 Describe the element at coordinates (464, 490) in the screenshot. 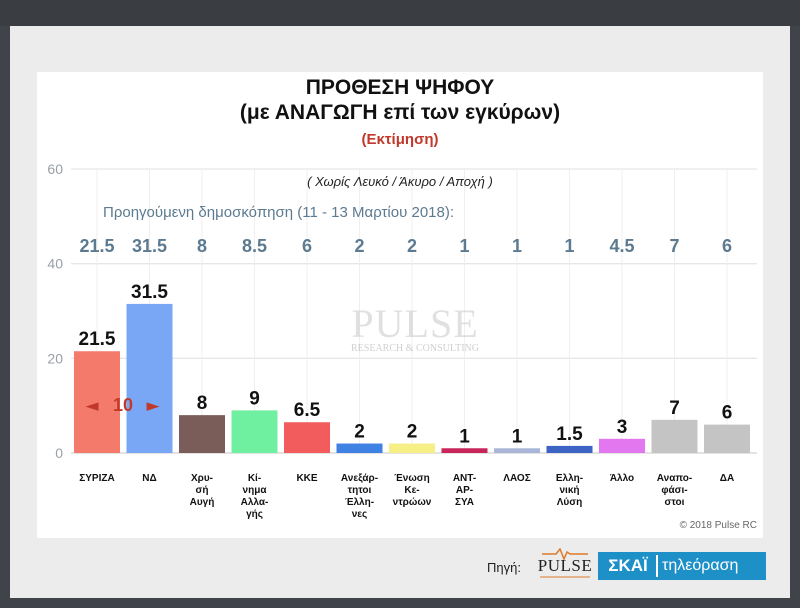

I see `category-label: ΑΡ-` at that location.